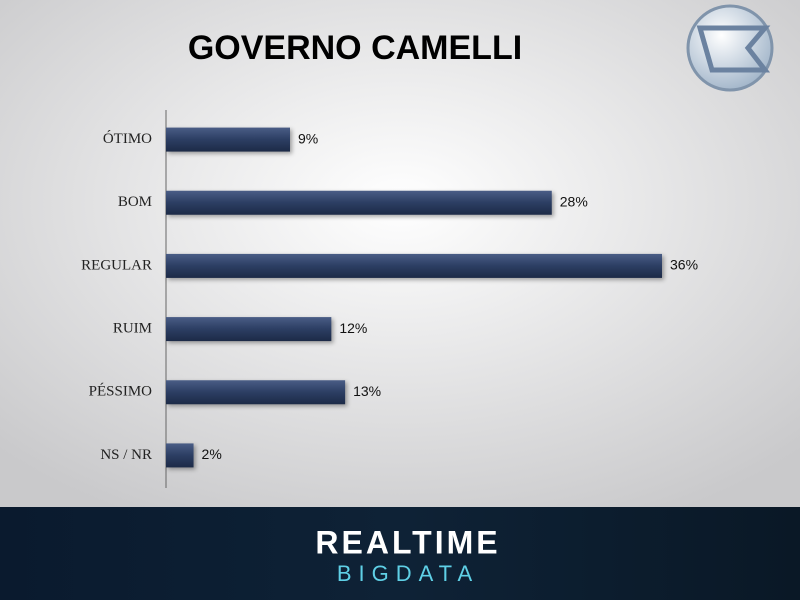  I want to click on category-label: RUIM, so click(132, 329).